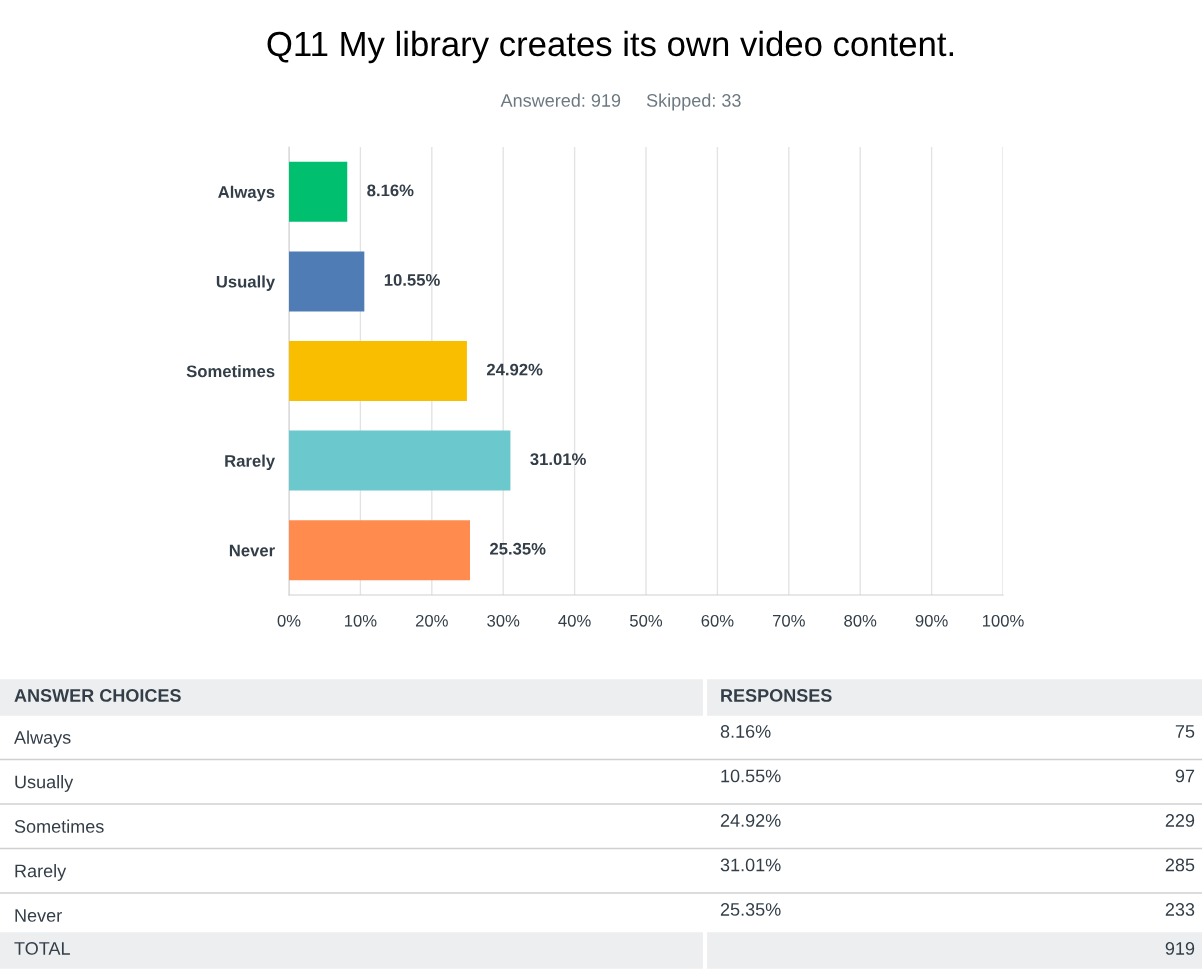 Image resolution: width=1202 pixels, height=978 pixels. What do you see at coordinates (431, 620) in the screenshot?
I see `x-tick-label: 20%` at bounding box center [431, 620].